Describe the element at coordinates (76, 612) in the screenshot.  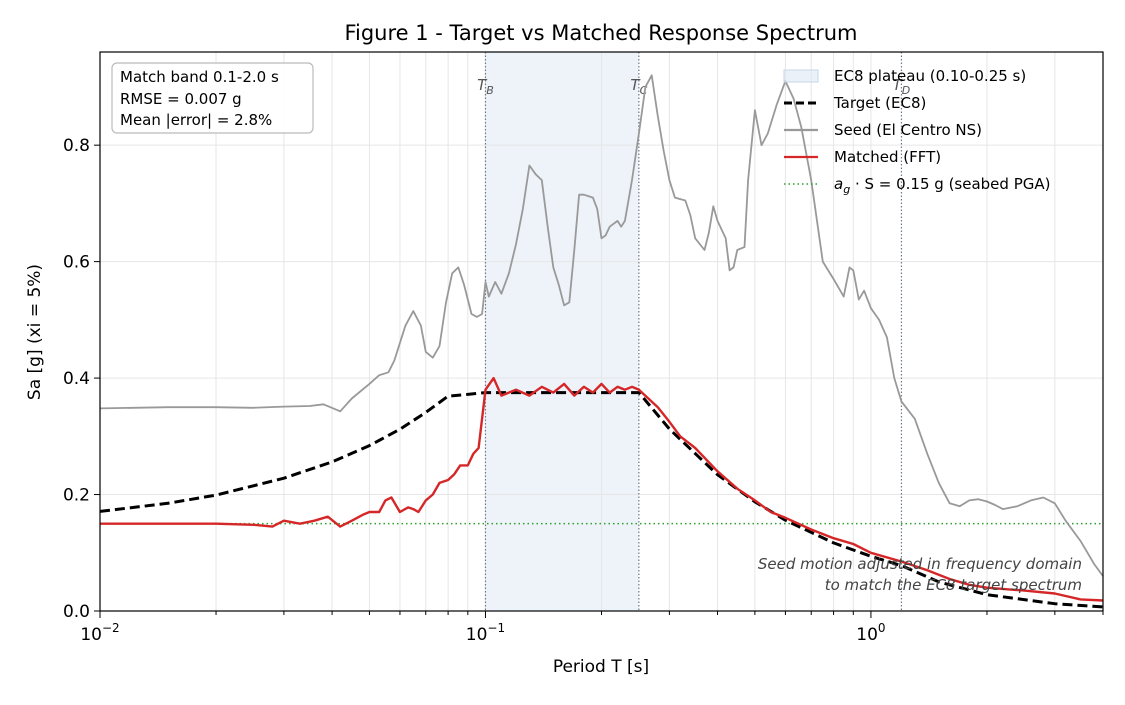
I see `y-tick-label: 0.0` at that location.